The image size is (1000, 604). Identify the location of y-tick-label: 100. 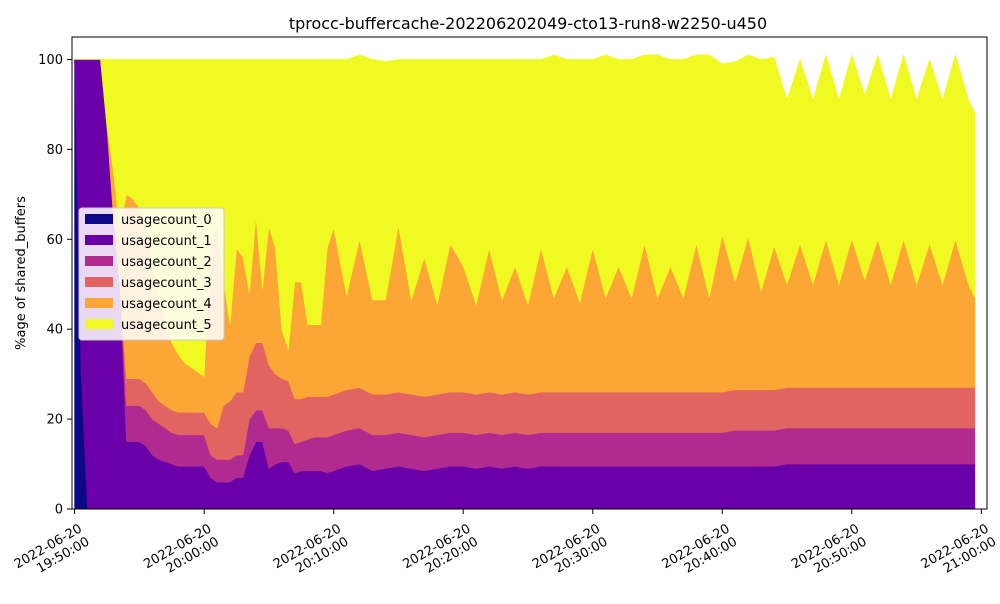
(50, 60).